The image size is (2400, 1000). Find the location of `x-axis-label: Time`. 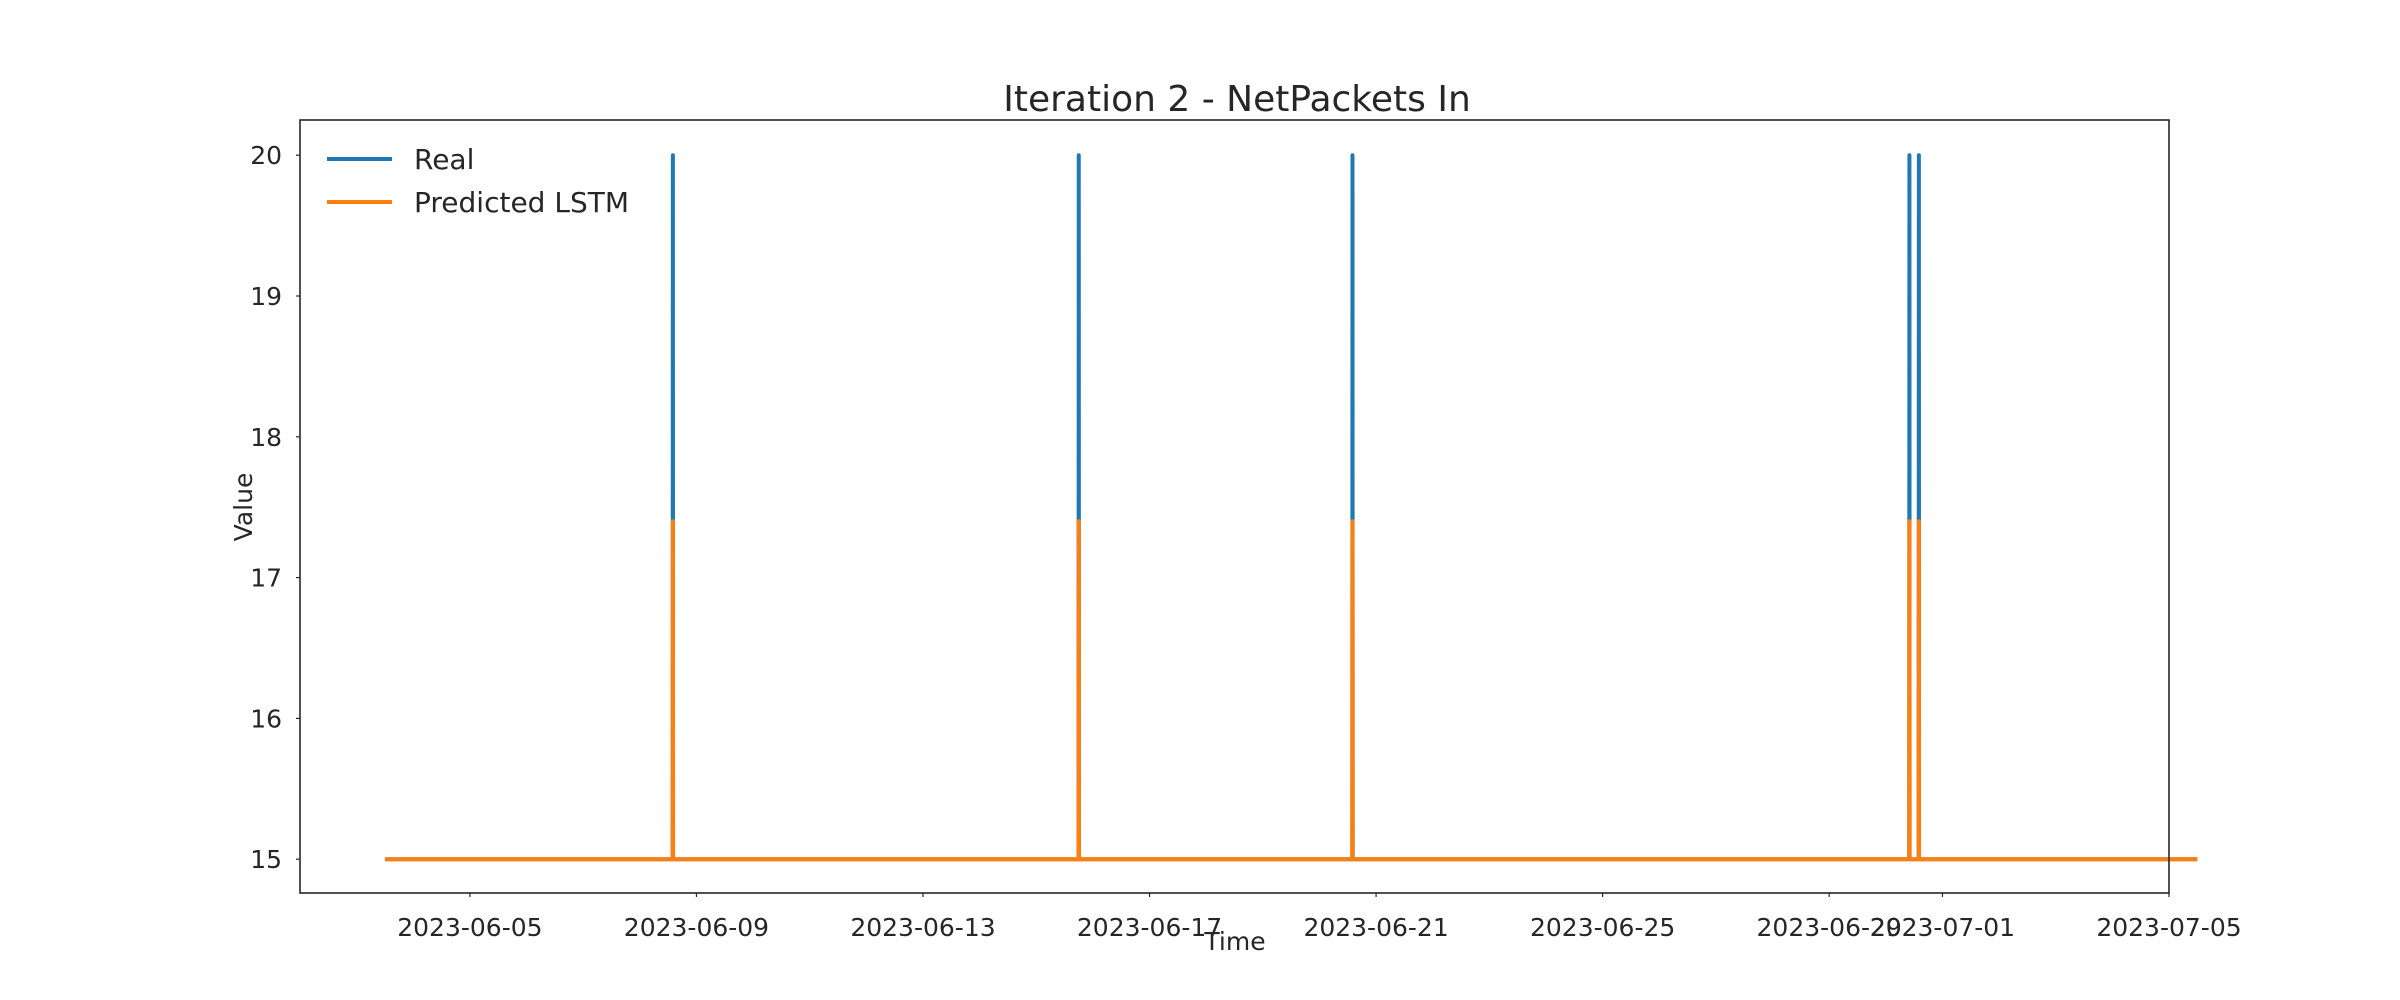

x-axis-label: Time is located at coordinates (1234, 941).